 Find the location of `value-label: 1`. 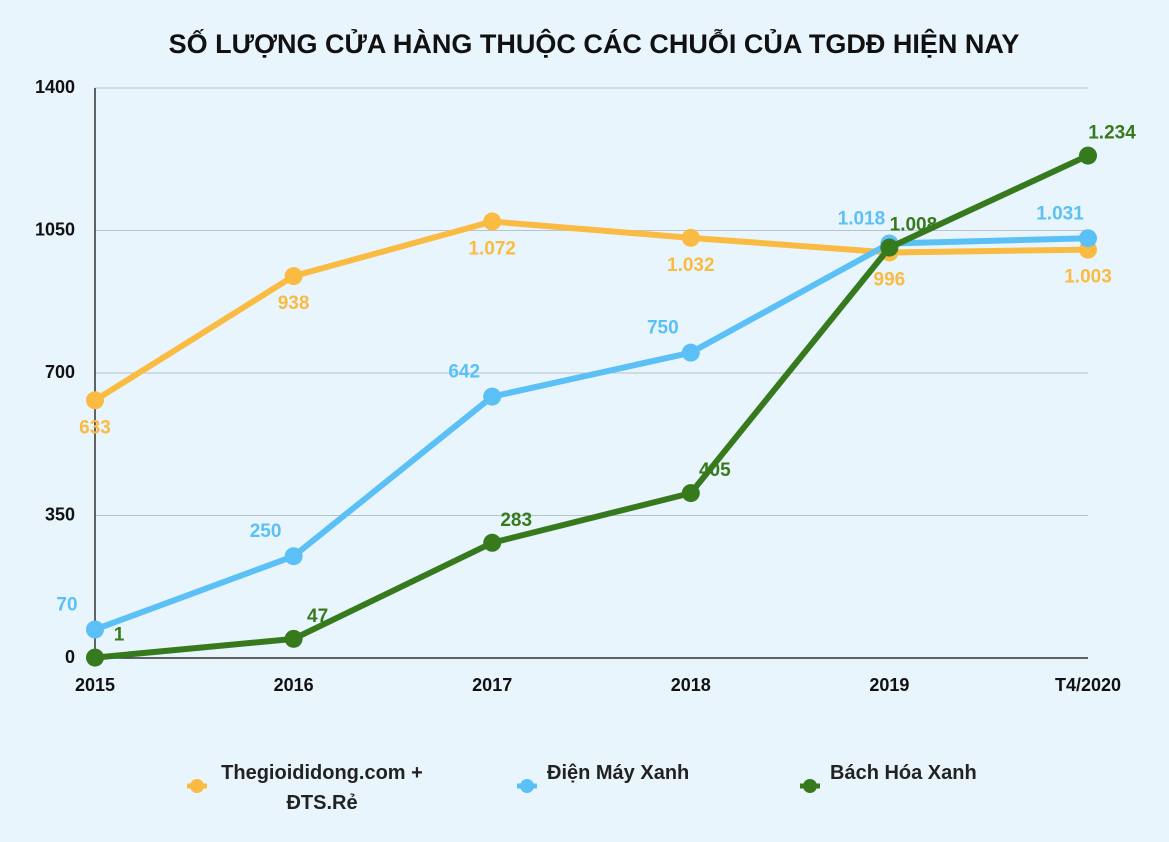

value-label: 1 is located at coordinates (119, 635).